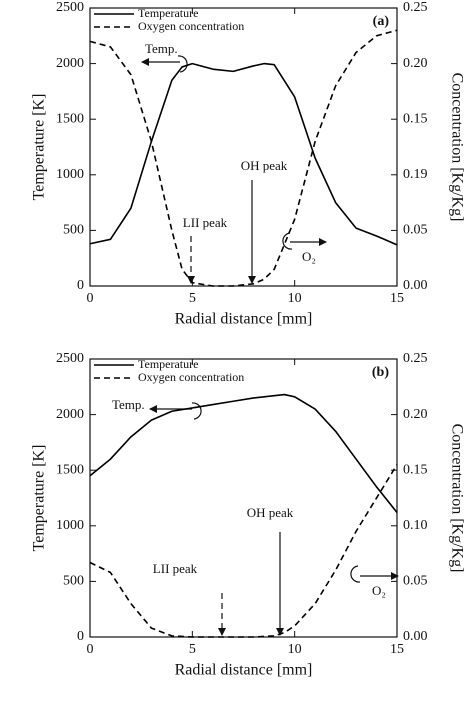 This screenshot has width=474, height=706. What do you see at coordinates (415, 174) in the screenshot?
I see `y2-tick-label: 0.19` at bounding box center [415, 174].